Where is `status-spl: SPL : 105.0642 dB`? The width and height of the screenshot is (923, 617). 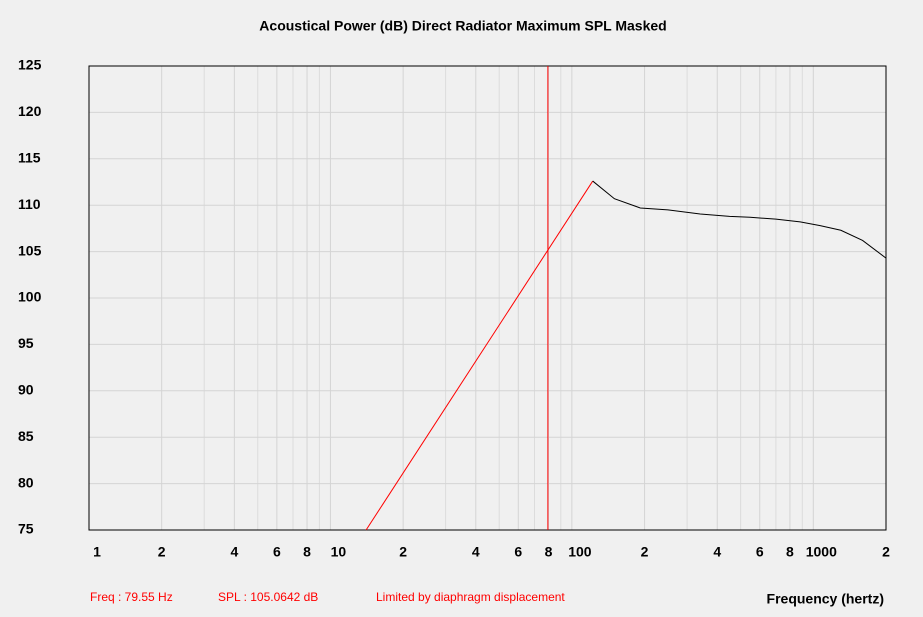
status-spl: SPL : 105.0642 dB is located at coordinates (268, 597).